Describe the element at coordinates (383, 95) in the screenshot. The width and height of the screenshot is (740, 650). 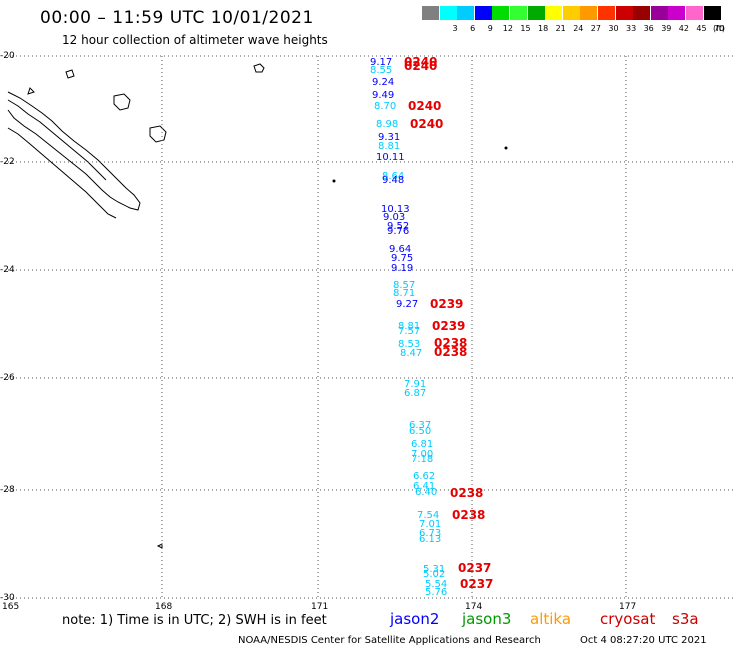
I see `wave-height-value: 9.49` at that location.